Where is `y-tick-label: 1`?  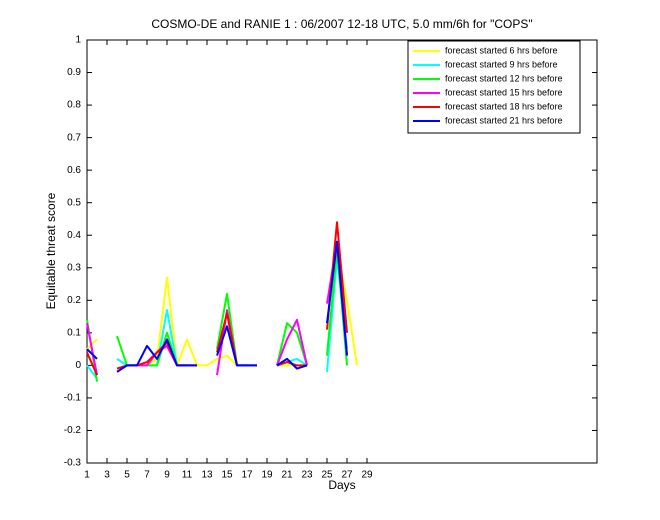 y-tick-label: 1 is located at coordinates (78, 40).